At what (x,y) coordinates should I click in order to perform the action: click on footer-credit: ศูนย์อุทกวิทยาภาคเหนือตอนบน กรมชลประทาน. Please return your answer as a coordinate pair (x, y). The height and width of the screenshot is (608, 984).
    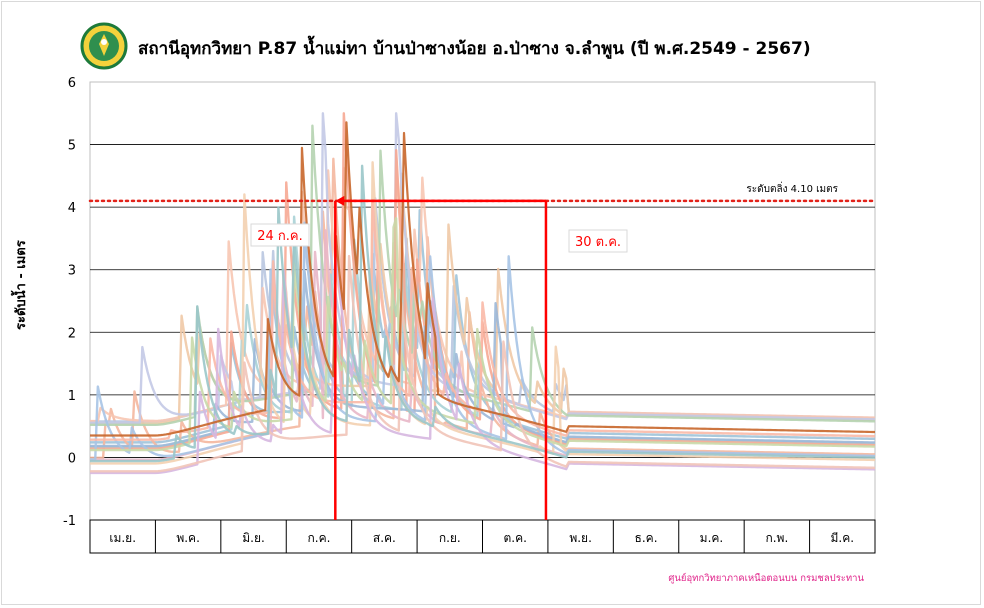
    Looking at the image, I should click on (766, 578).